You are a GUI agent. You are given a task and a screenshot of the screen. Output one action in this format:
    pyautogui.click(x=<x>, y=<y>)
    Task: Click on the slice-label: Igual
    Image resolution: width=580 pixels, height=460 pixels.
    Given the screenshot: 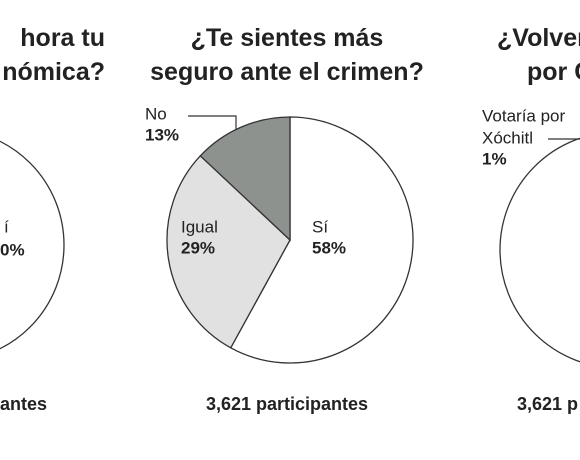 What is the action you would take?
    pyautogui.click(x=199, y=226)
    